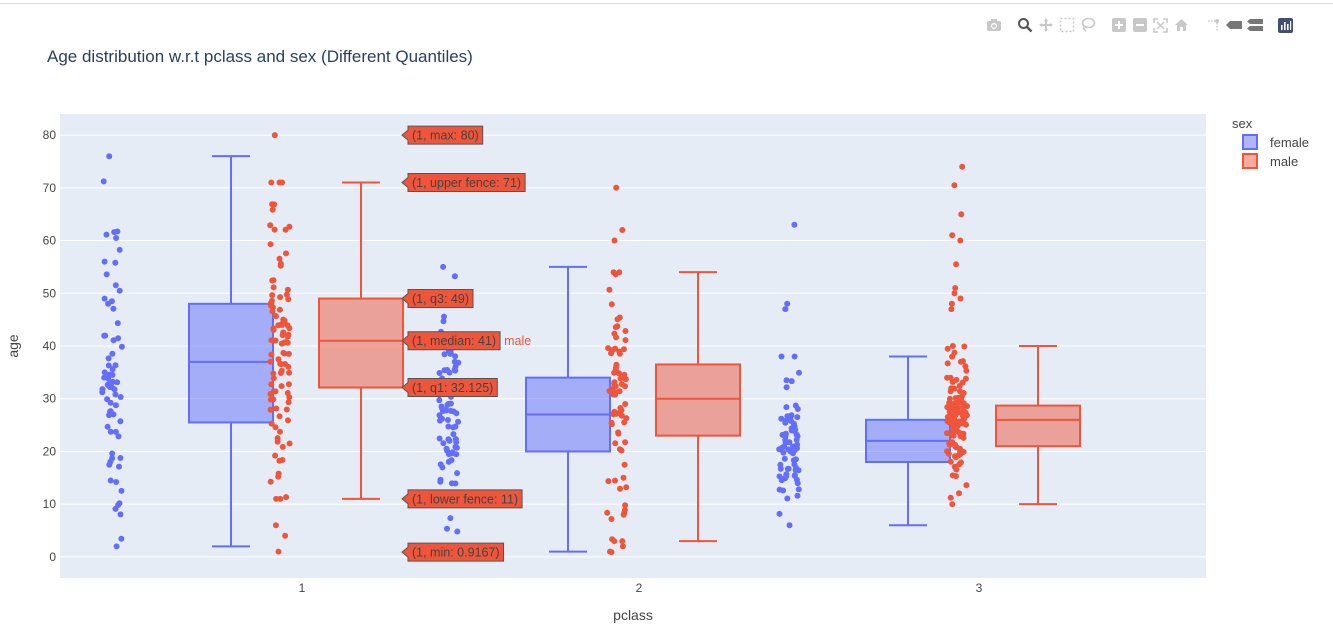 This screenshot has width=1333, height=635. I want to click on legend-item-male: male, so click(1270, 161).